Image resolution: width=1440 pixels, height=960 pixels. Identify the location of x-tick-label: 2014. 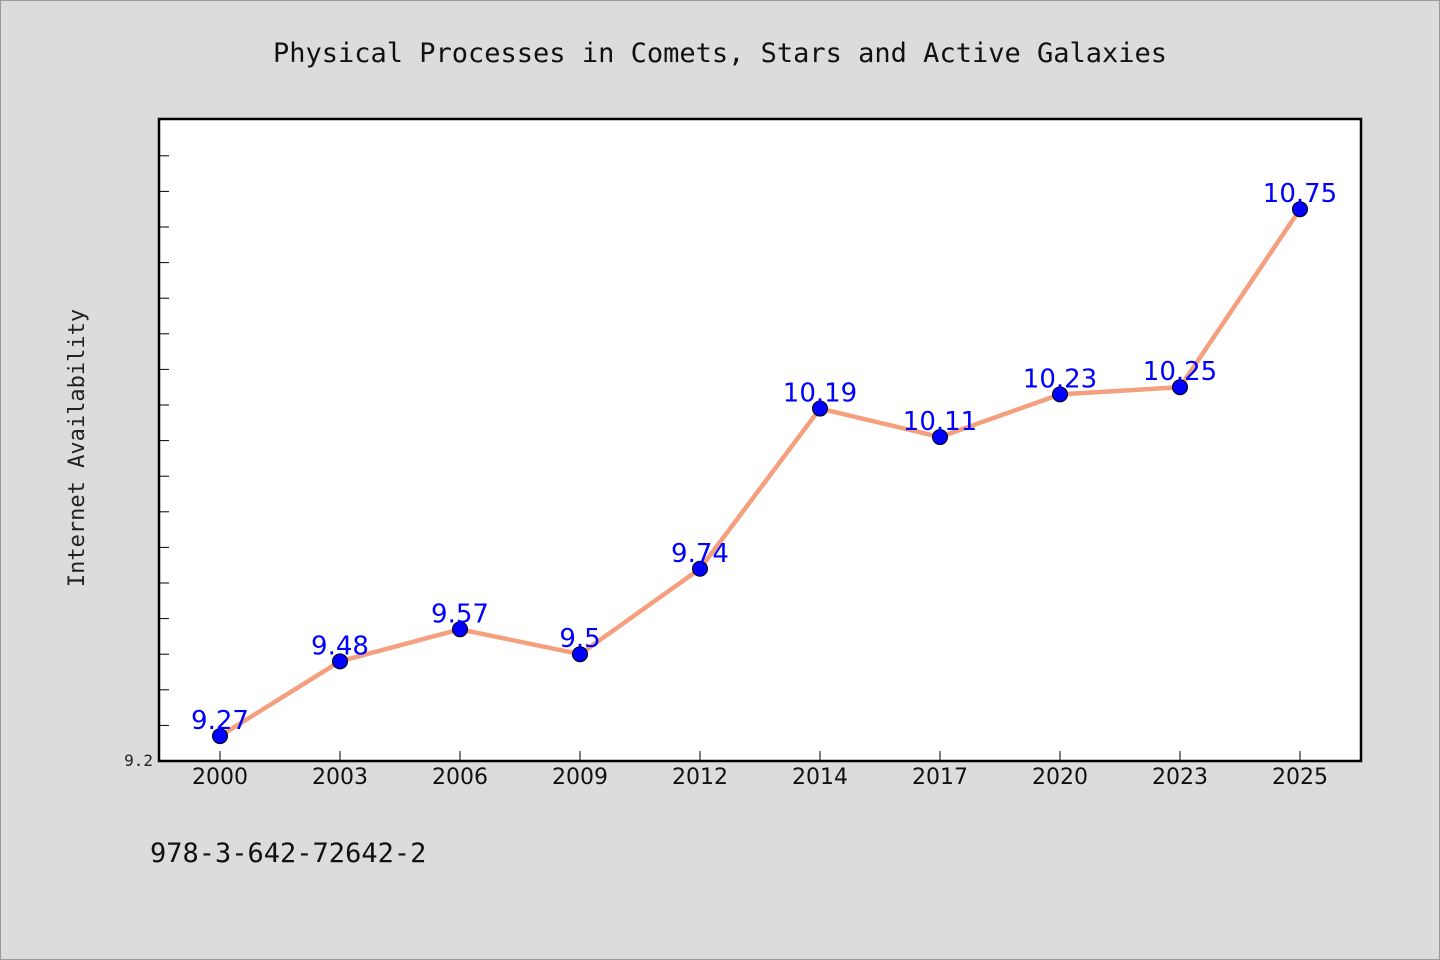
(820, 777).